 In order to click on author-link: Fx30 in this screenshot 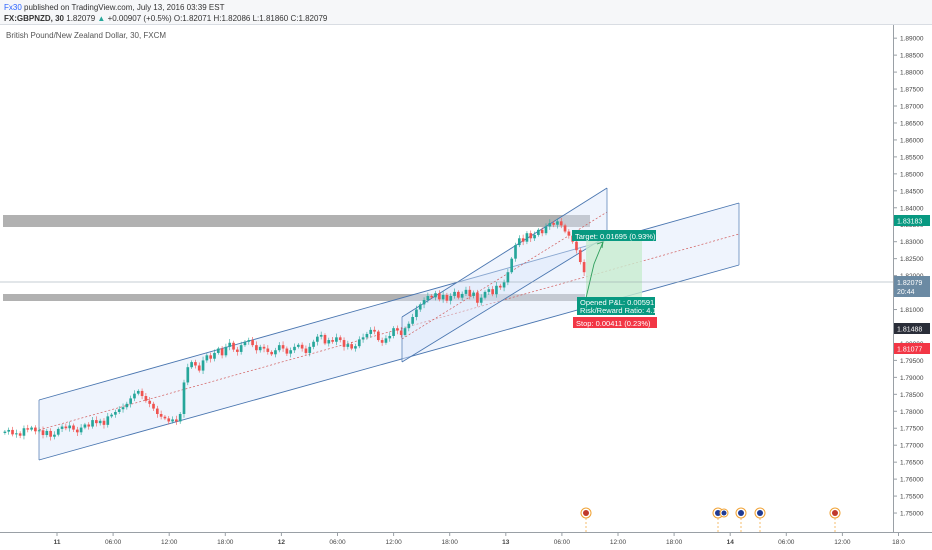, I will do `click(13, 7)`.